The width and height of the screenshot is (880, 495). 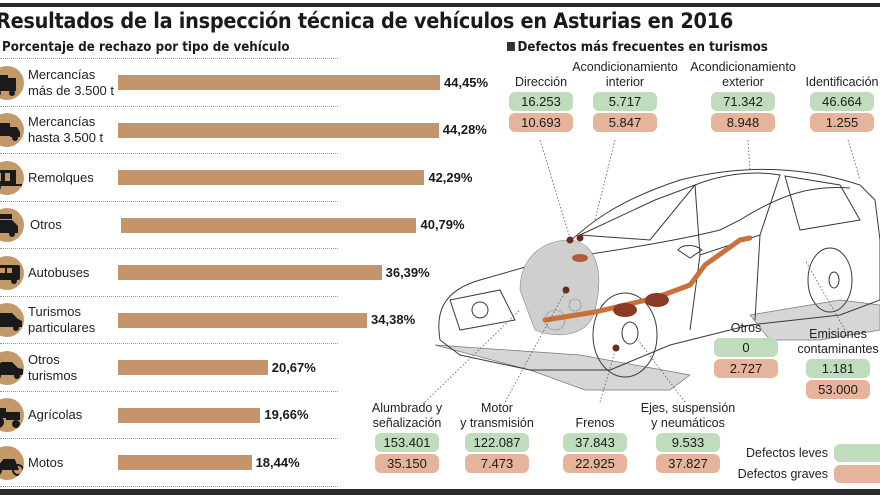 What do you see at coordinates (497, 408) in the screenshot?
I see `defect-label: Motor` at bounding box center [497, 408].